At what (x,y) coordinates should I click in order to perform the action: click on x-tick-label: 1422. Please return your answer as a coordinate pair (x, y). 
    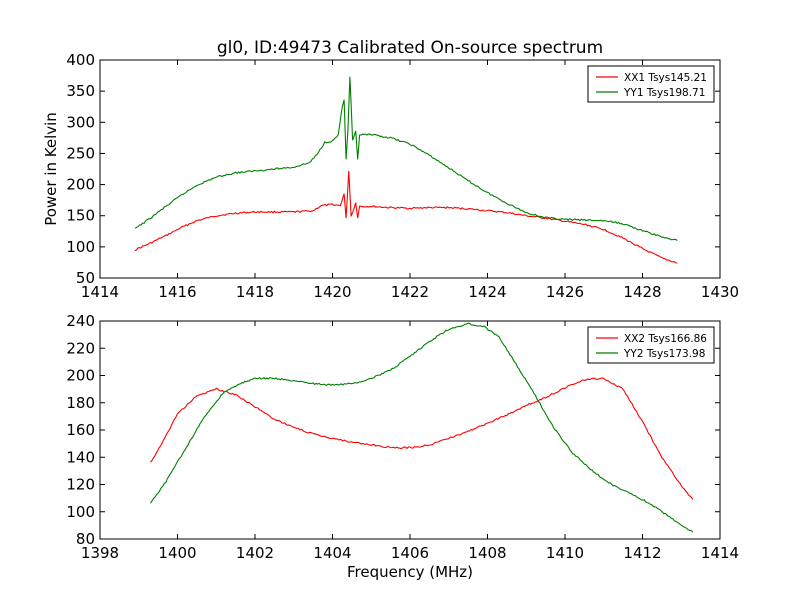
    Looking at the image, I should click on (410, 292).